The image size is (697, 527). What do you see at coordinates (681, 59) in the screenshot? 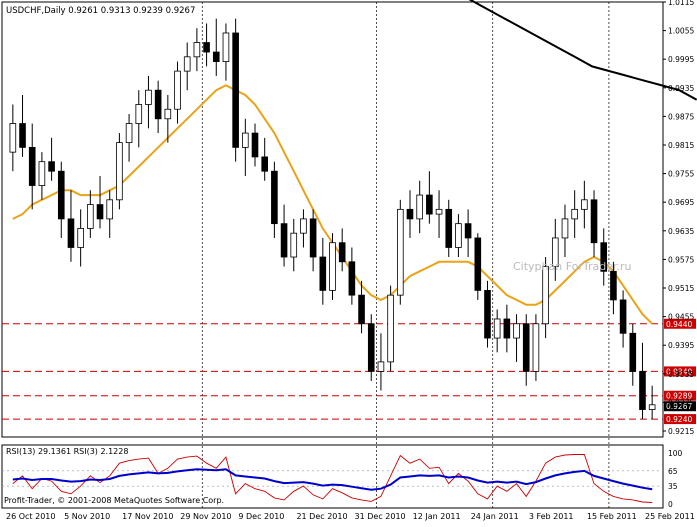
I see `y-tick-label: 0.9995` at bounding box center [681, 59].